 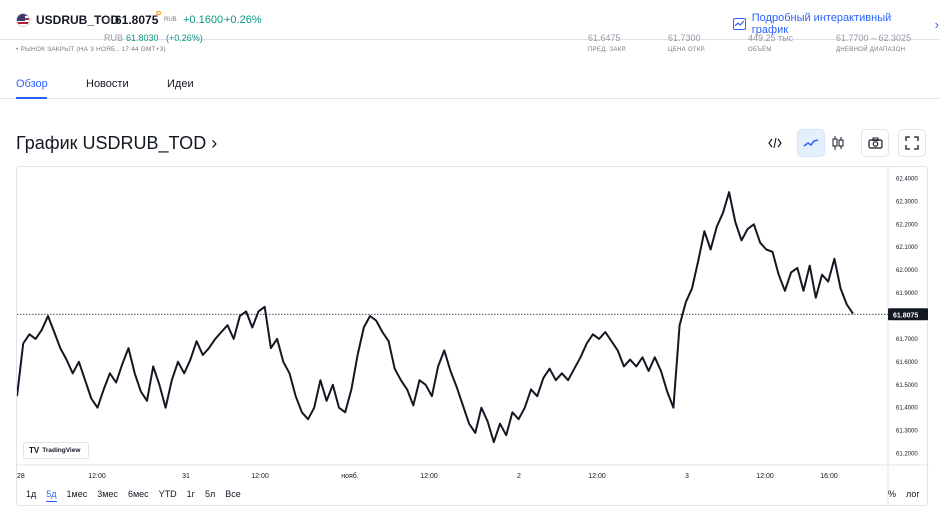 What do you see at coordinates (107, 494) in the screenshot?
I see `range-3: 3мес` at bounding box center [107, 494].